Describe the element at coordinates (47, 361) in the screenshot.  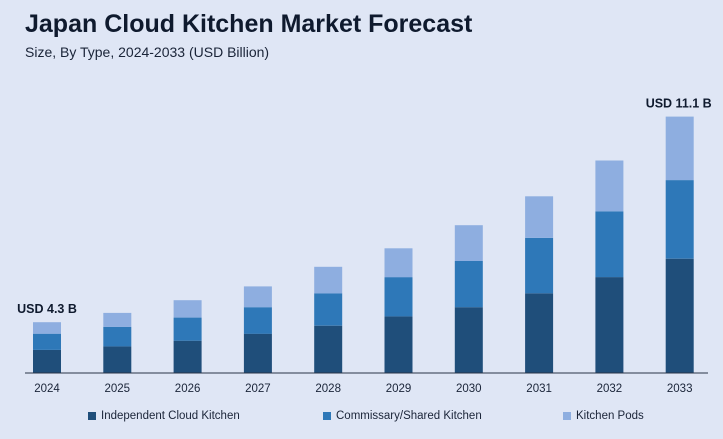
I see `bar-independent-2024` at that location.